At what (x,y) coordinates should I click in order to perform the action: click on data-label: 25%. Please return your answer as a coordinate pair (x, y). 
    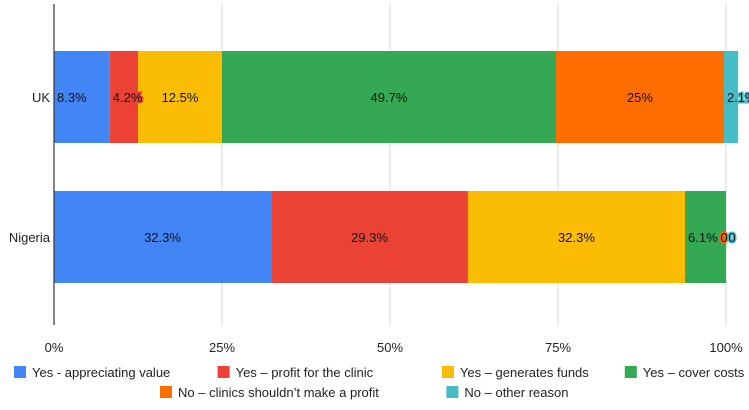
    Looking at the image, I should click on (640, 97).